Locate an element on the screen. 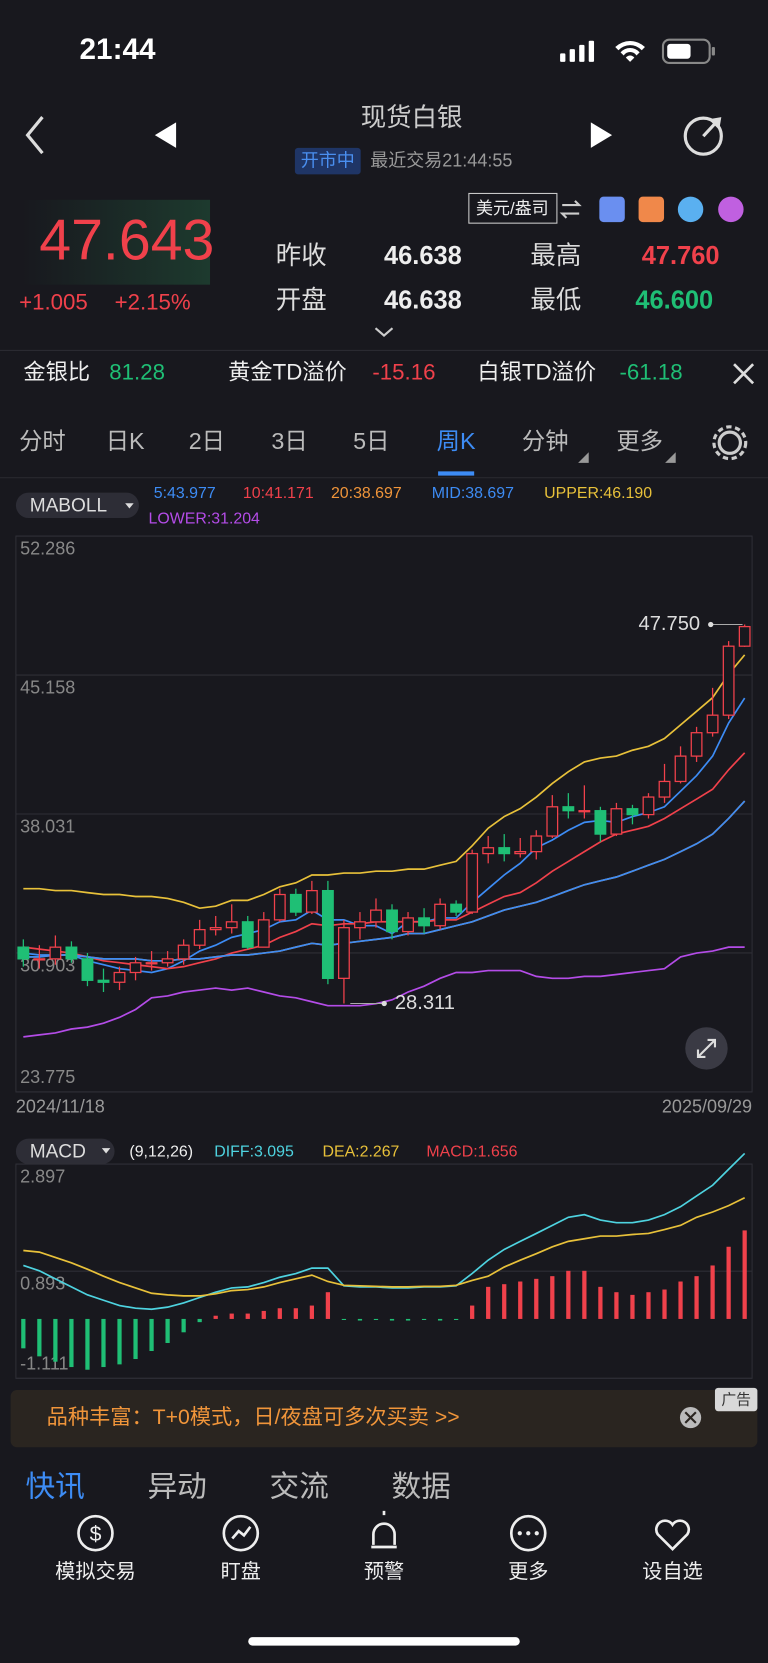  tab: 分钟 is located at coordinates (545, 441).